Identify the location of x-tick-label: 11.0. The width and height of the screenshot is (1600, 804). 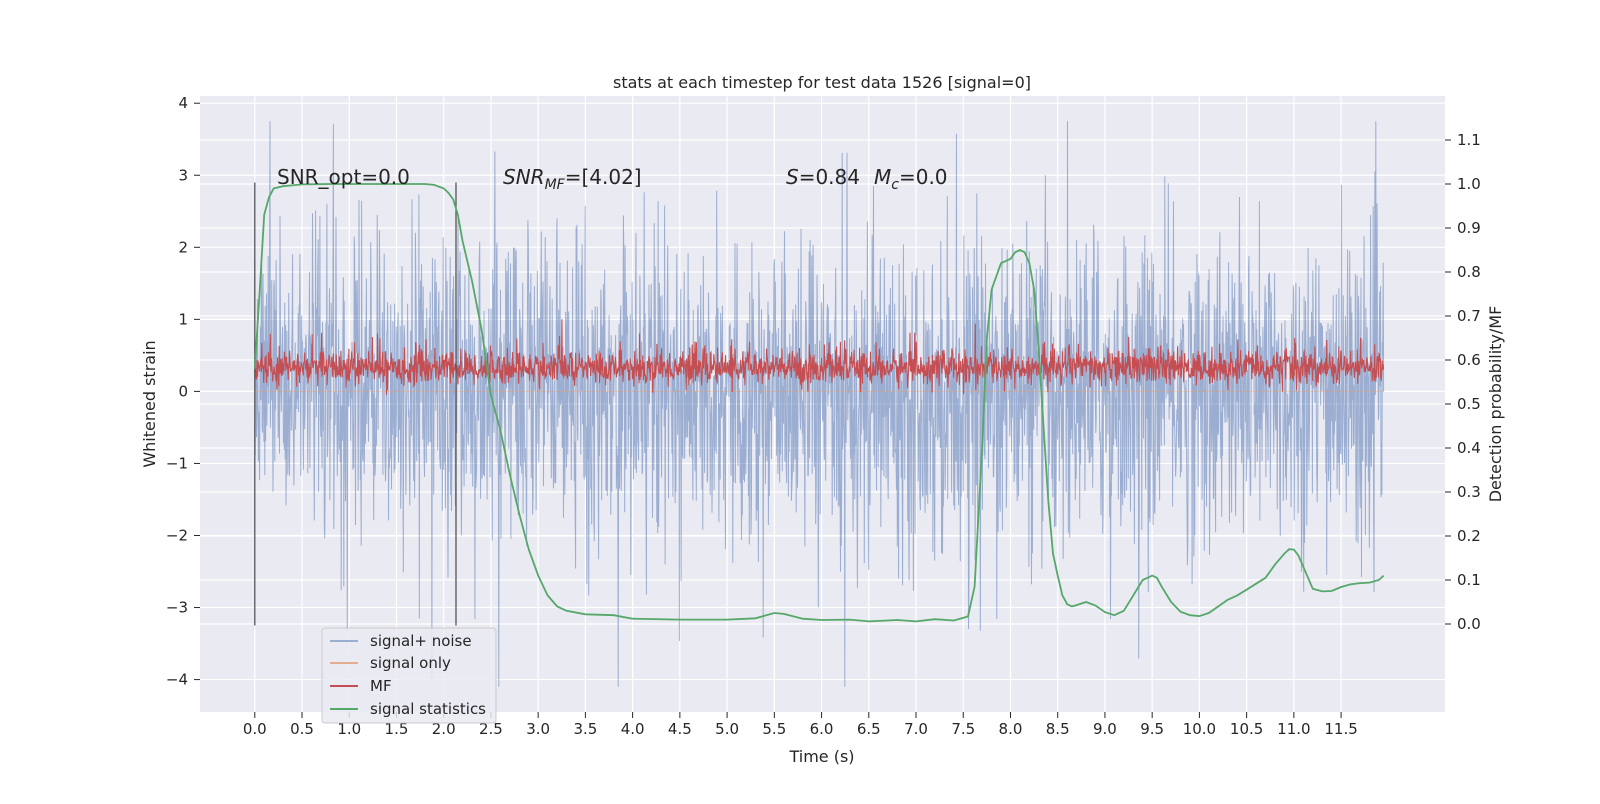
(1293, 729).